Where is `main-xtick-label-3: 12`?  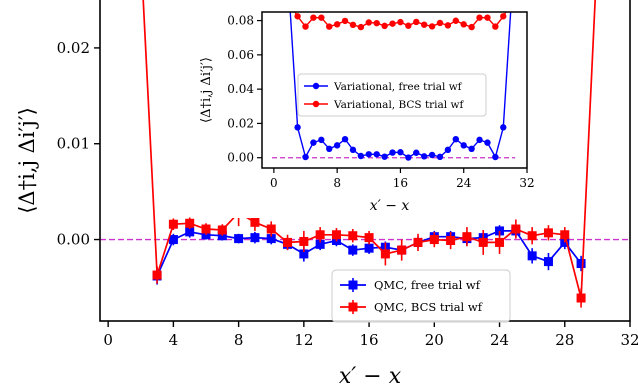
main-xtick-label-3: 12 is located at coordinates (303, 340).